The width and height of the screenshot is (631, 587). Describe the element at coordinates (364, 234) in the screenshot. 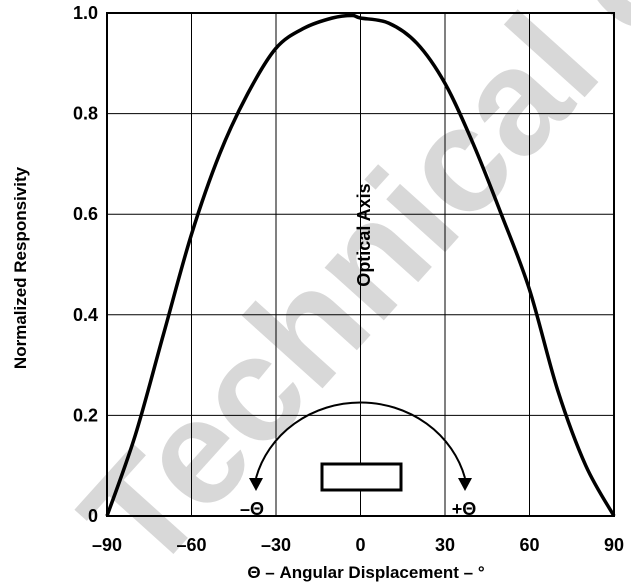

I see `optical-axis-label: Optical Axis` at that location.